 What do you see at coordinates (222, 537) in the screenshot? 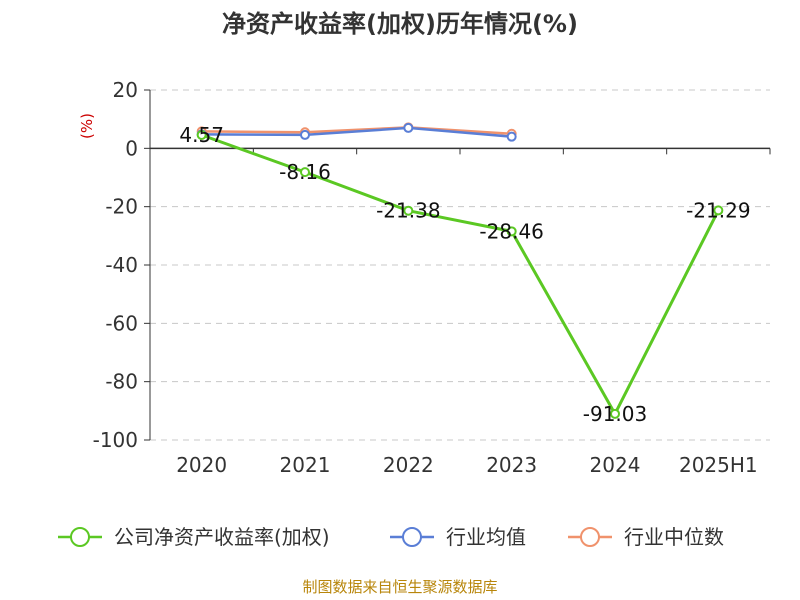
I see `legend-label: 公司净资产收益率(加权)` at bounding box center [222, 537].